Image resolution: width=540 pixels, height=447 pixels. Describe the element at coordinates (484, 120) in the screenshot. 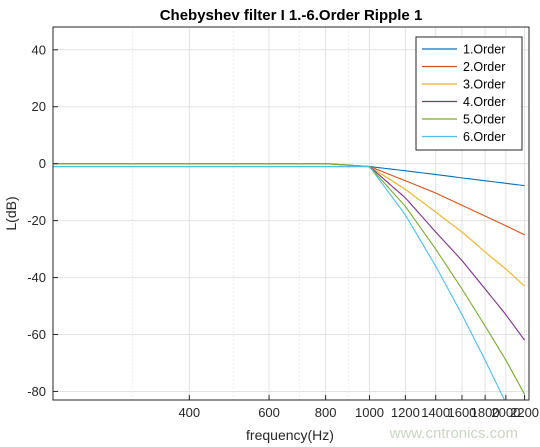

I see `legend-label: 5.Order` at that location.